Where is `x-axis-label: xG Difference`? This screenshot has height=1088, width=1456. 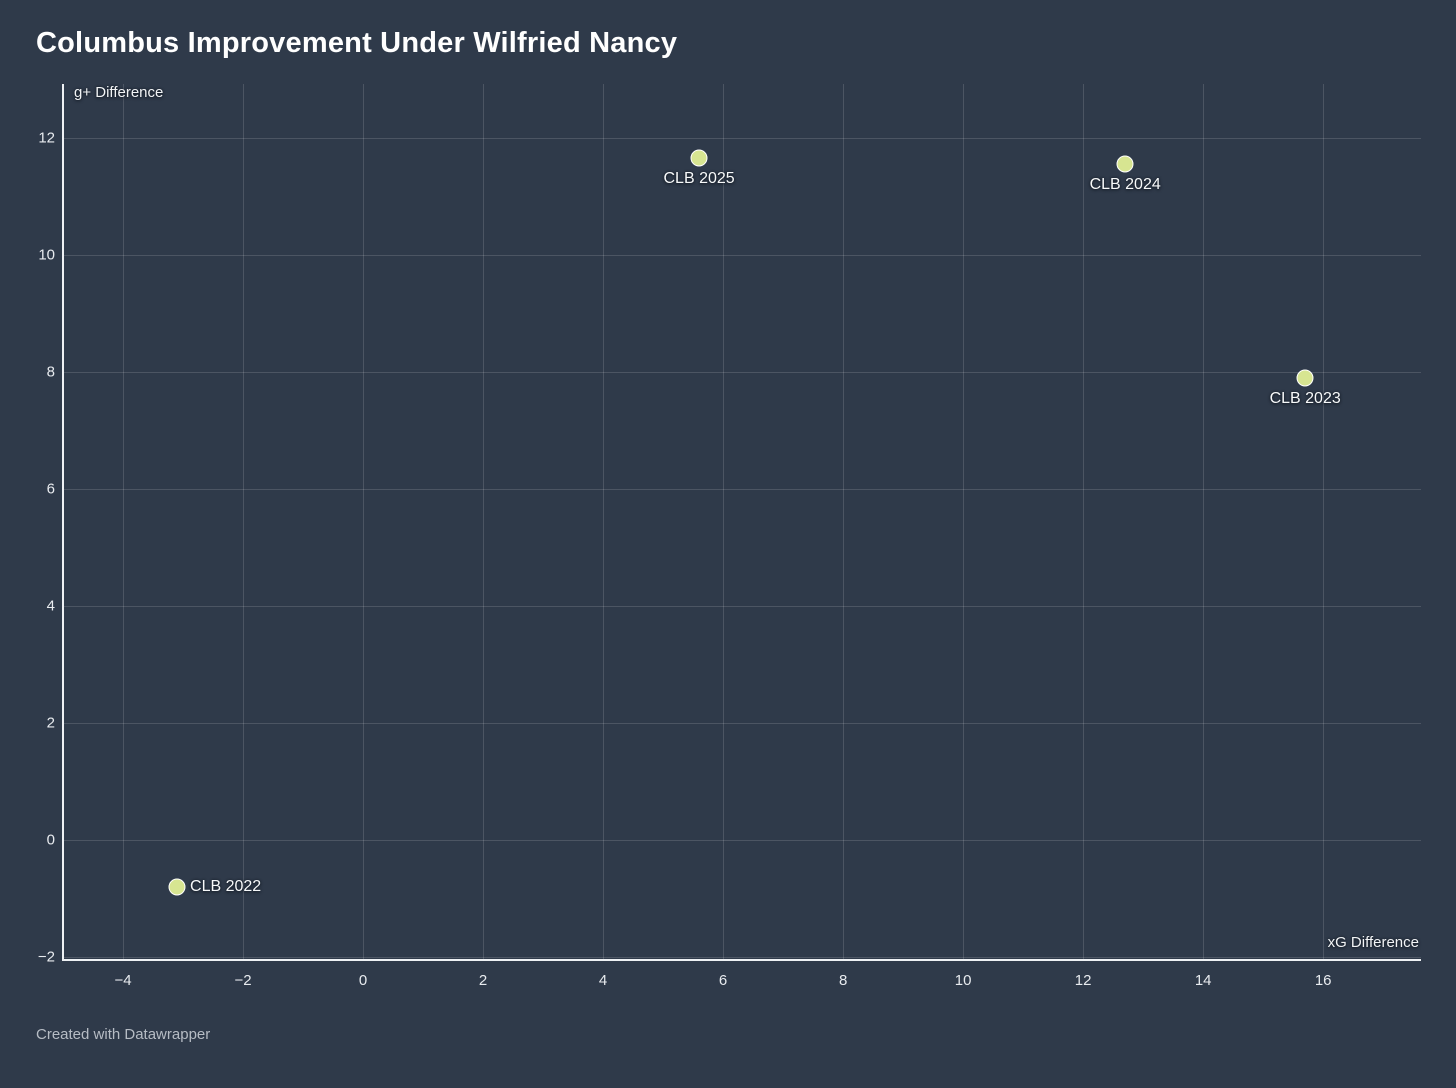 x-axis-label: xG Difference is located at coordinates (1373, 942).